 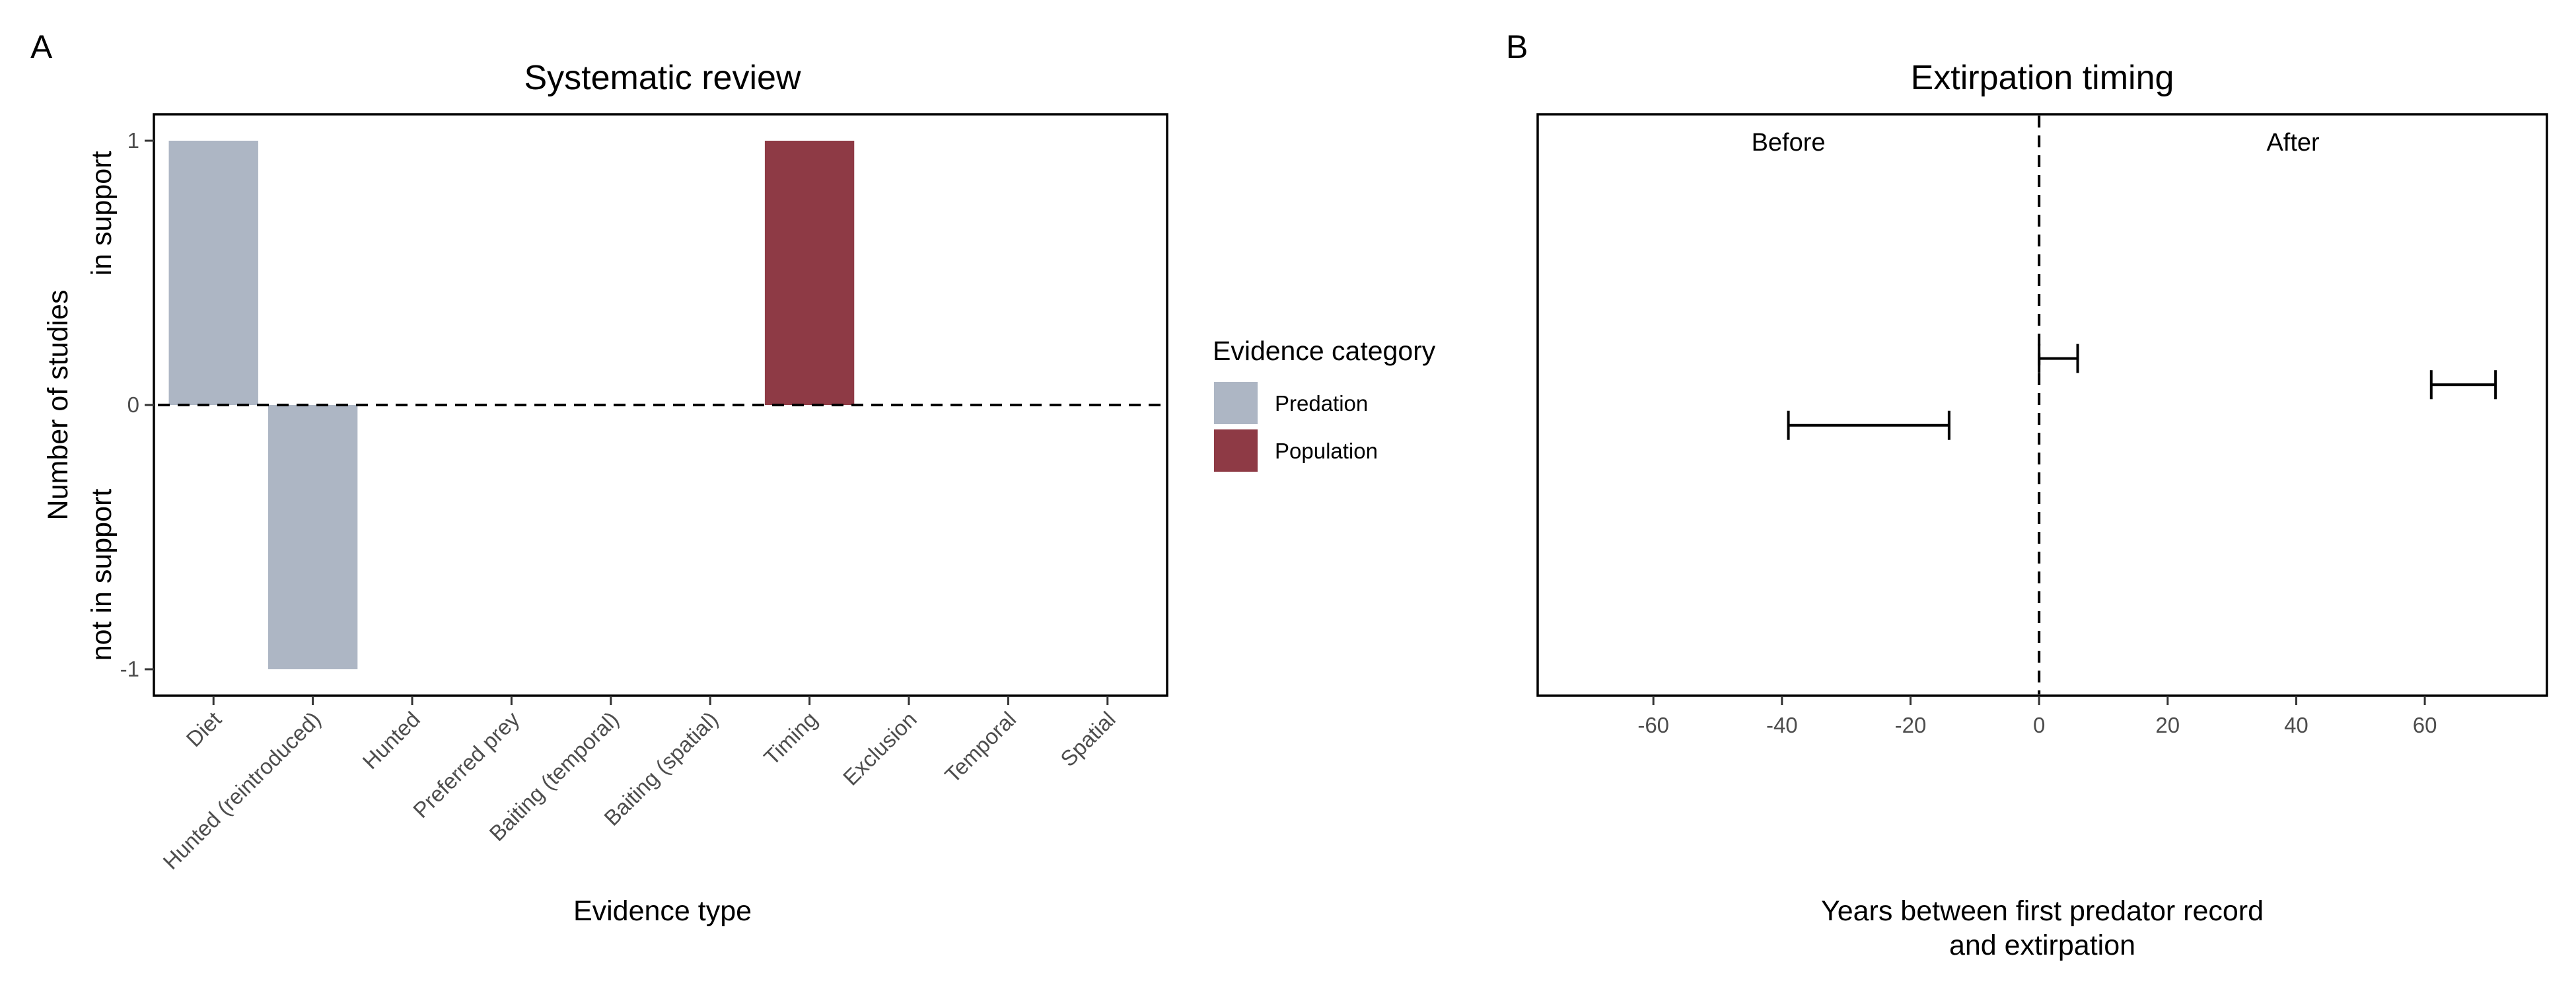 What do you see at coordinates (2425, 725) in the screenshot?
I see `x-tick-label: 60` at bounding box center [2425, 725].